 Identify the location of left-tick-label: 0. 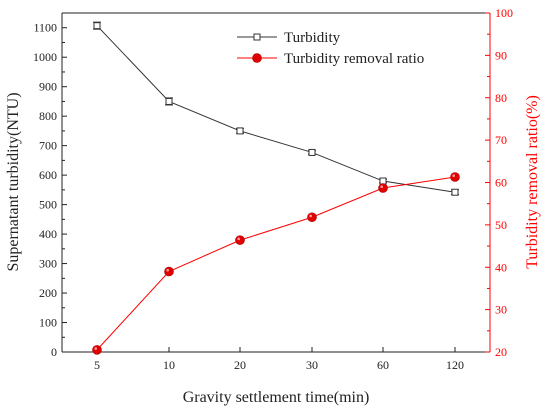
(54, 352).